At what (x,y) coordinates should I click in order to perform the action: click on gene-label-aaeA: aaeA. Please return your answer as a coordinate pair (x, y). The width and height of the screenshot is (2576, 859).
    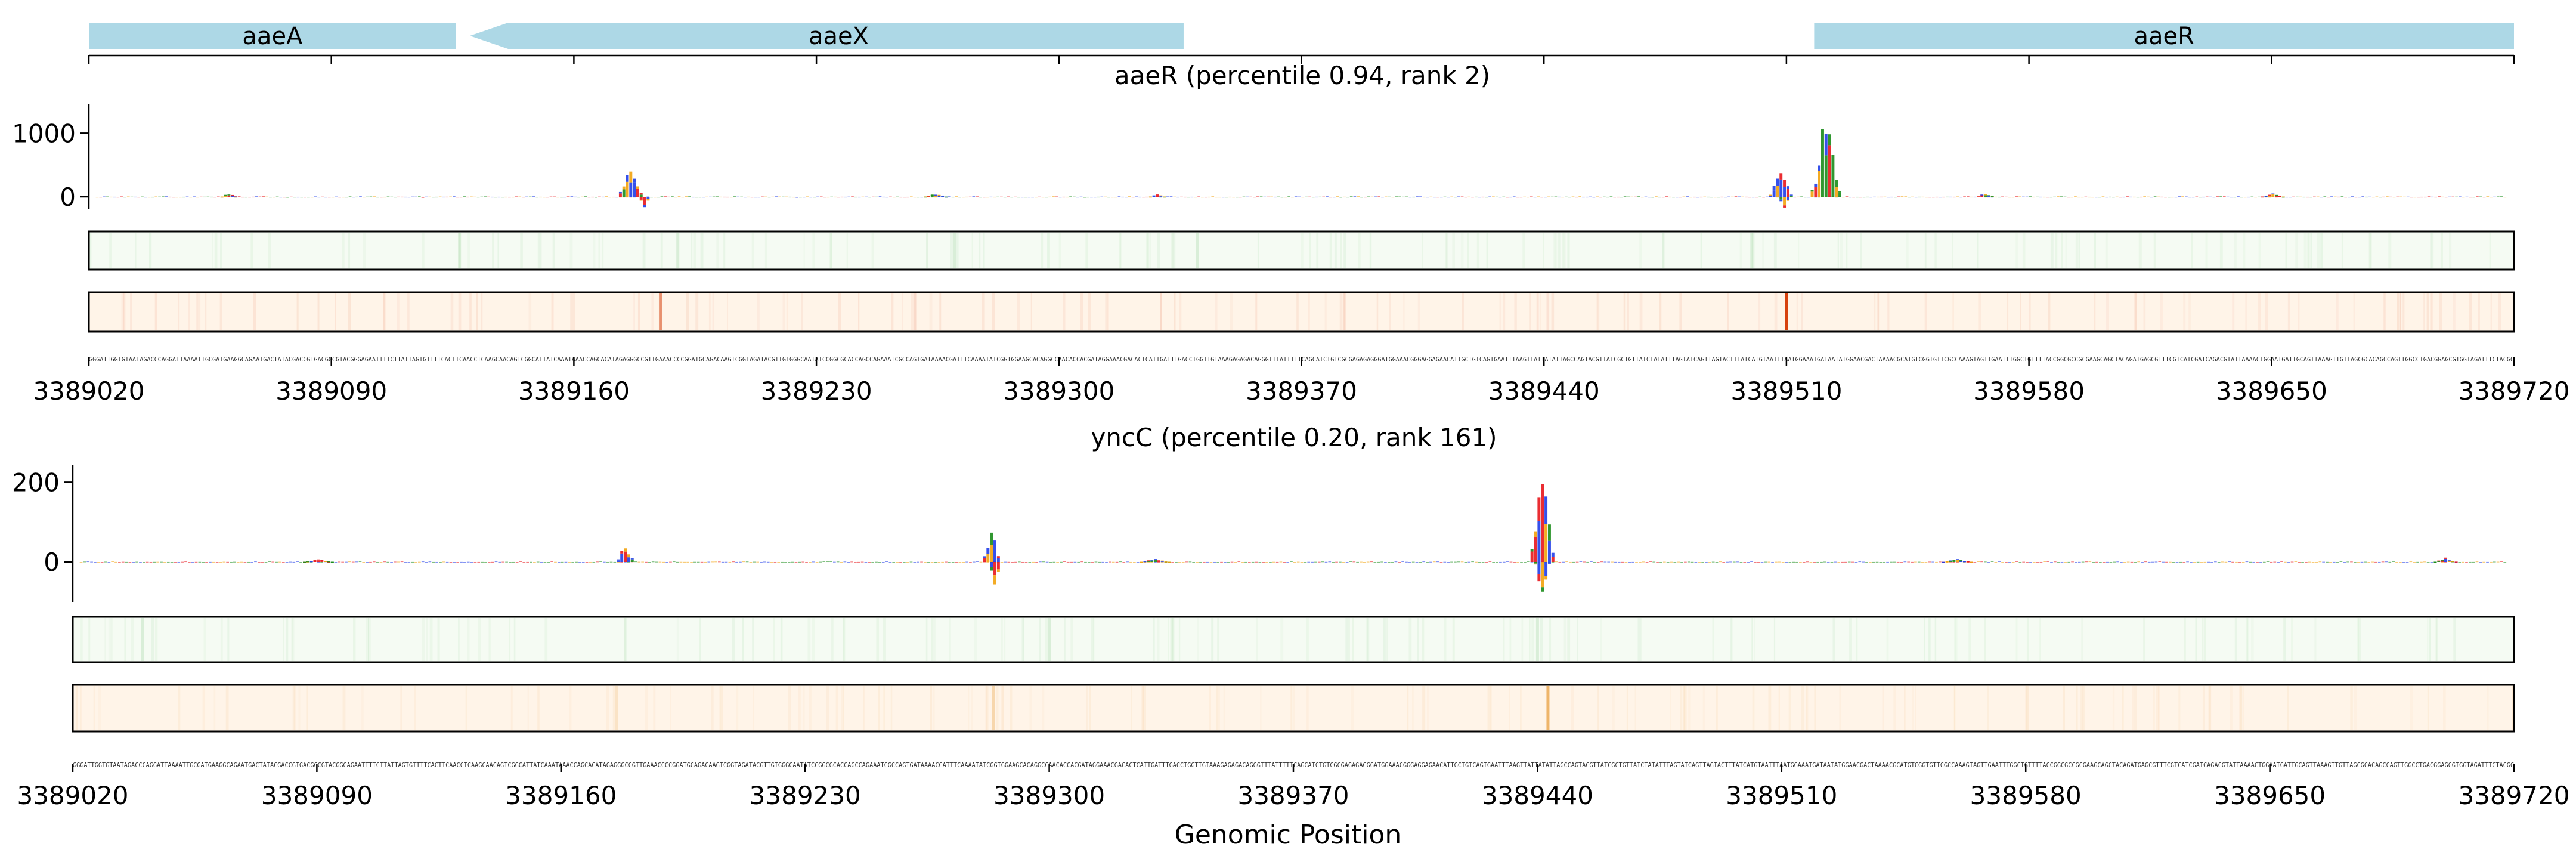
    Looking at the image, I should click on (272, 36).